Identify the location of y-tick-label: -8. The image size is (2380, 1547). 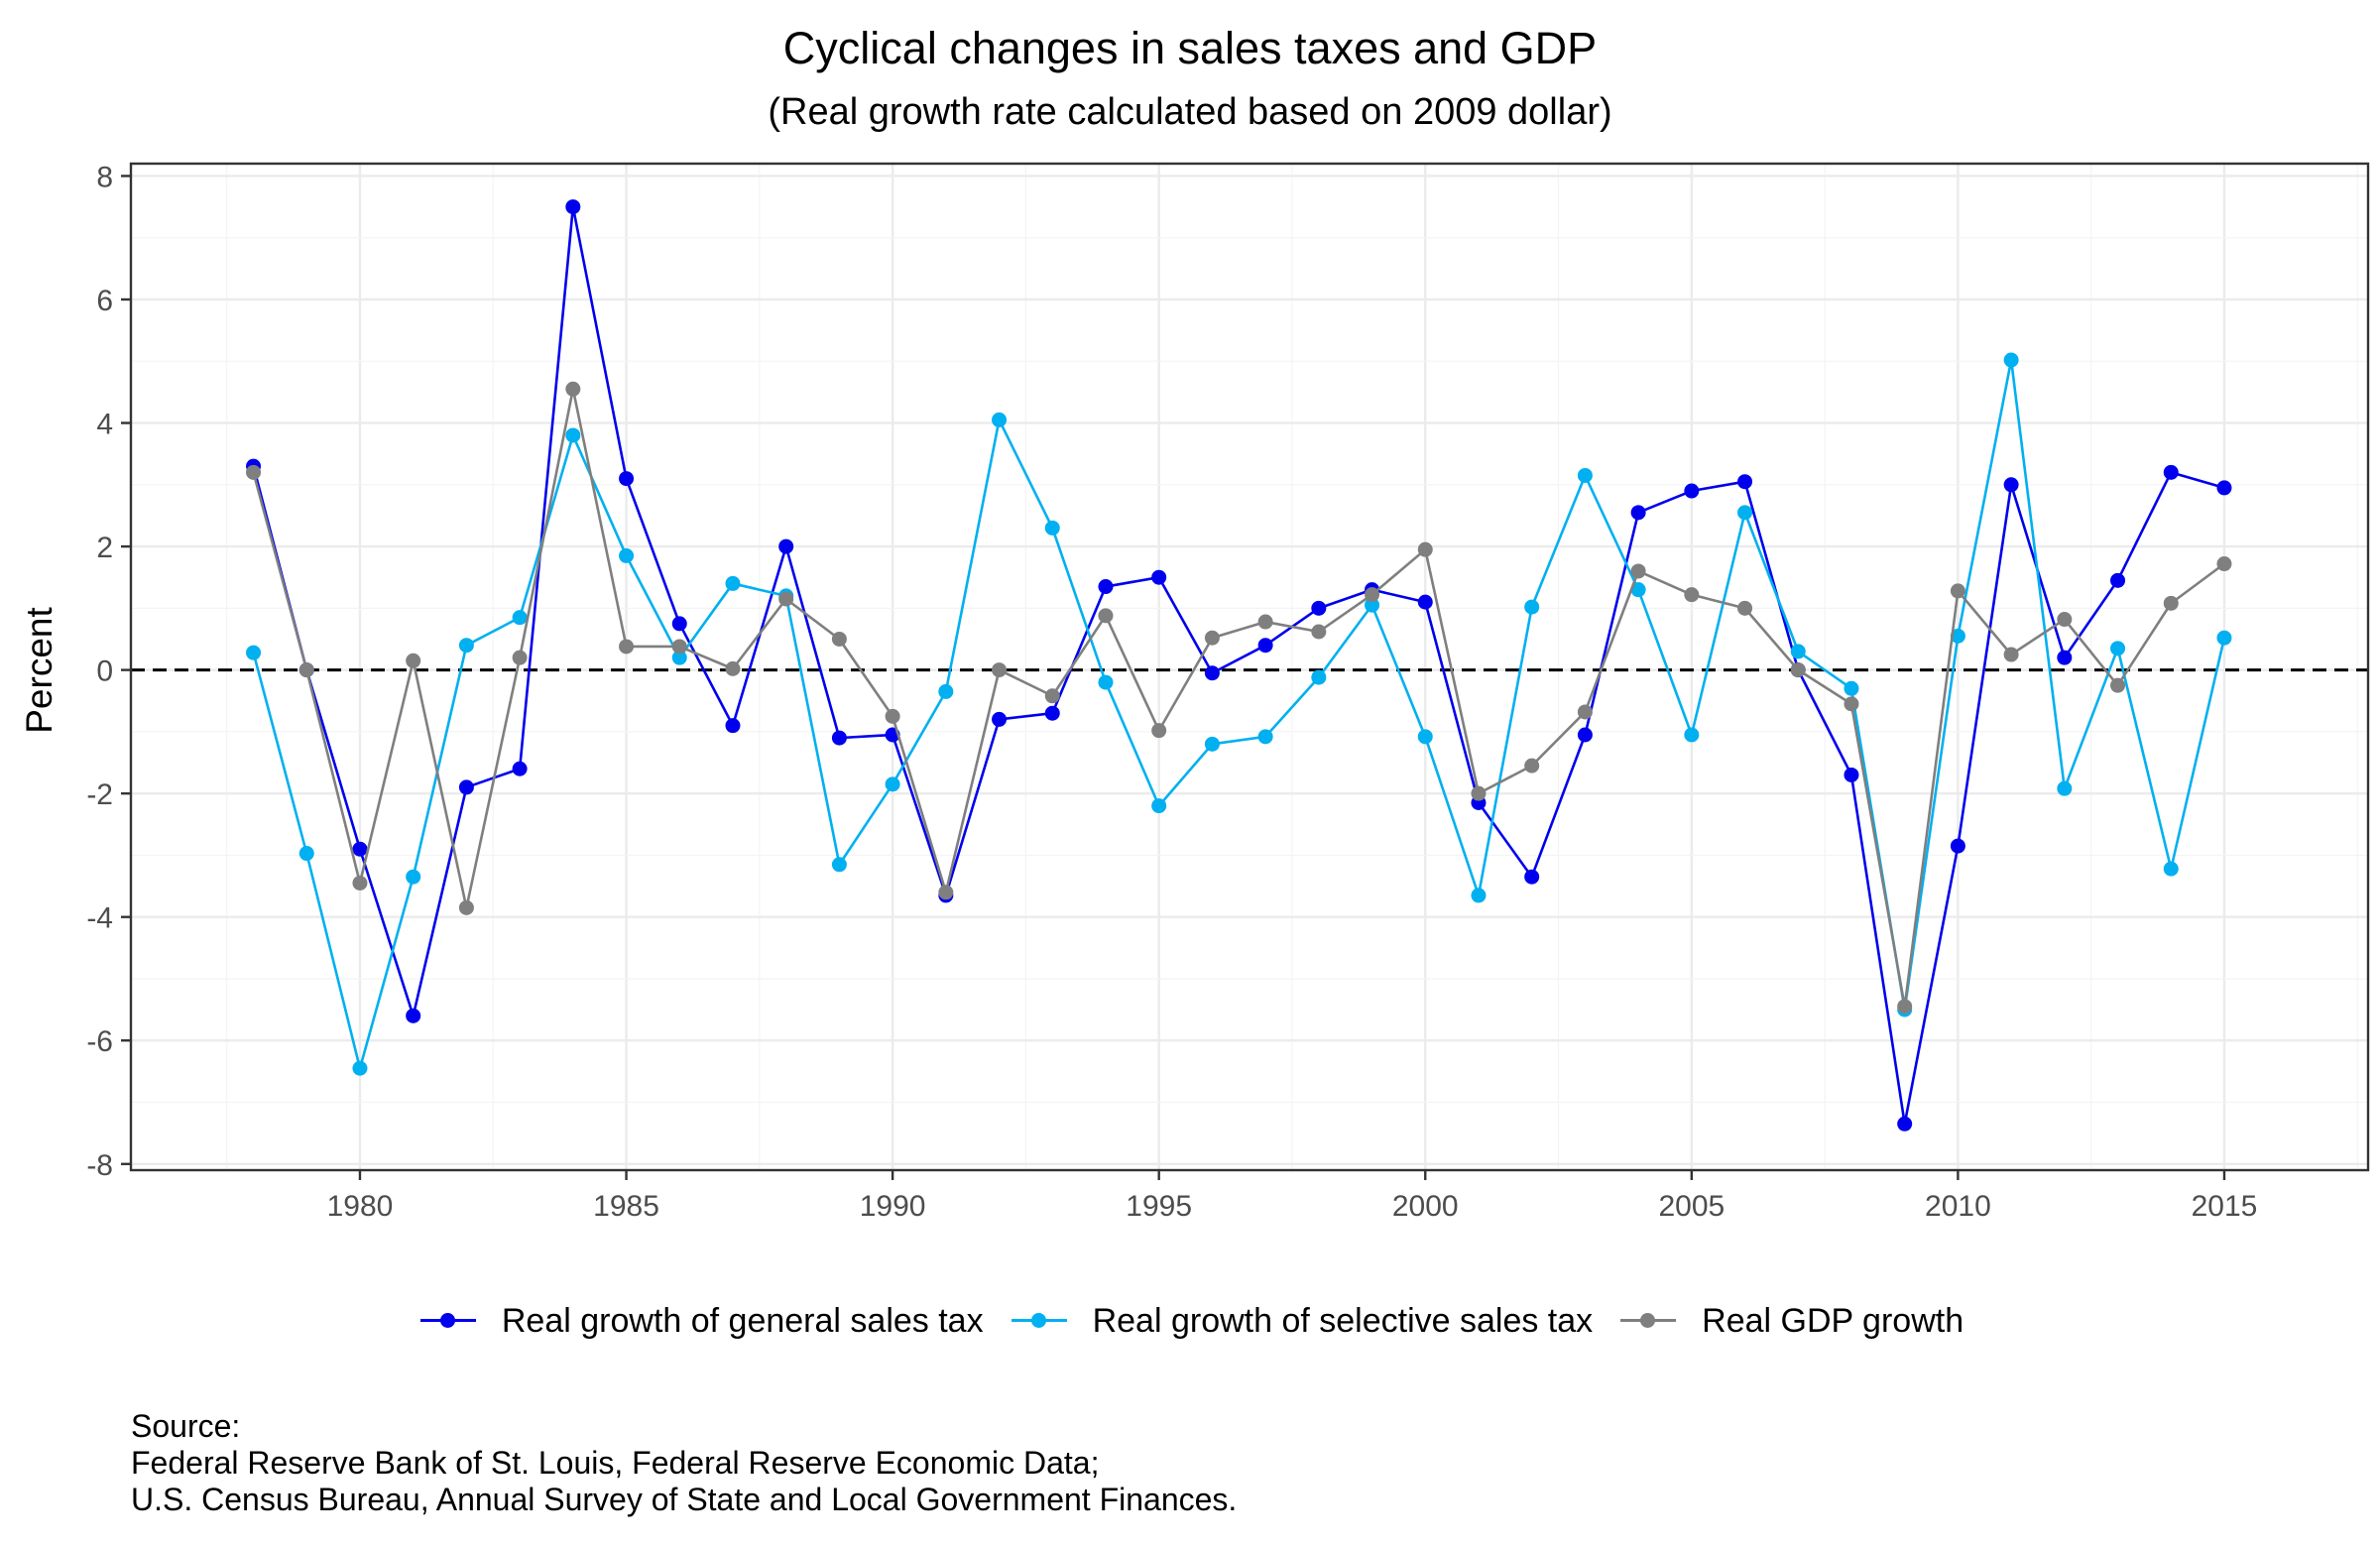
(99, 1165).